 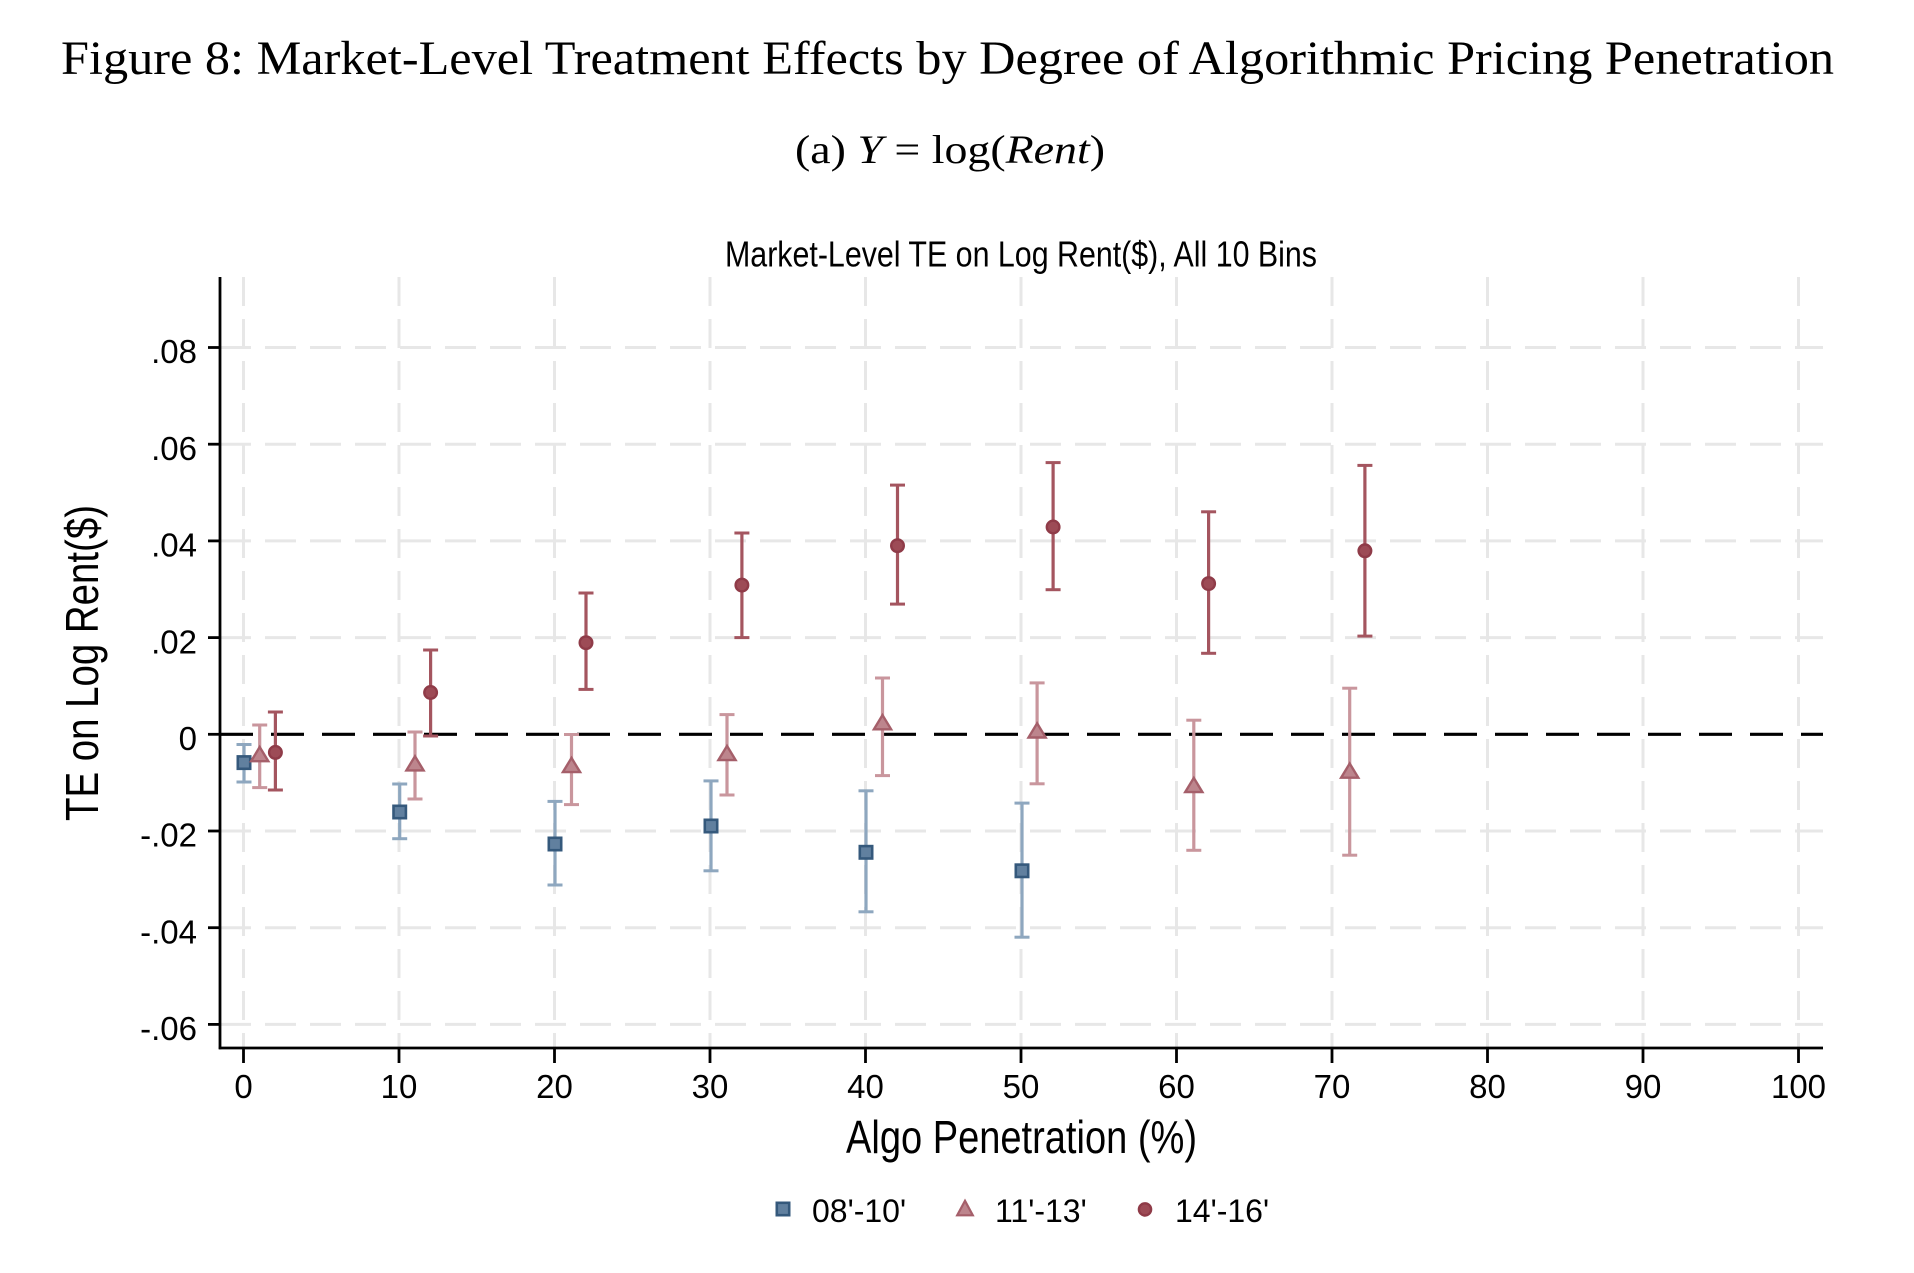 I want to click on svg-text: 70, so click(x=1332, y=1086).